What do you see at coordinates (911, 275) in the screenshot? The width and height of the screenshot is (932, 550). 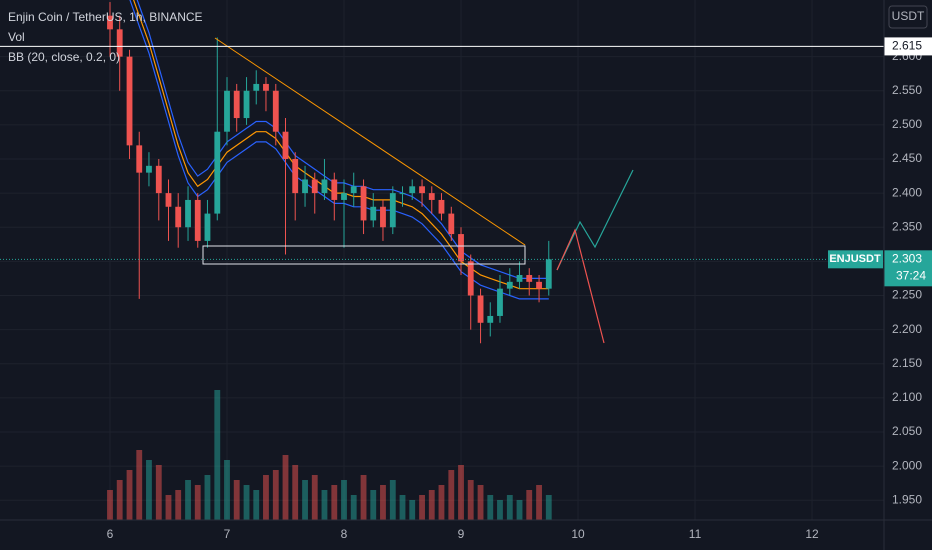 I see `countdown-label: 37:24` at bounding box center [911, 275].